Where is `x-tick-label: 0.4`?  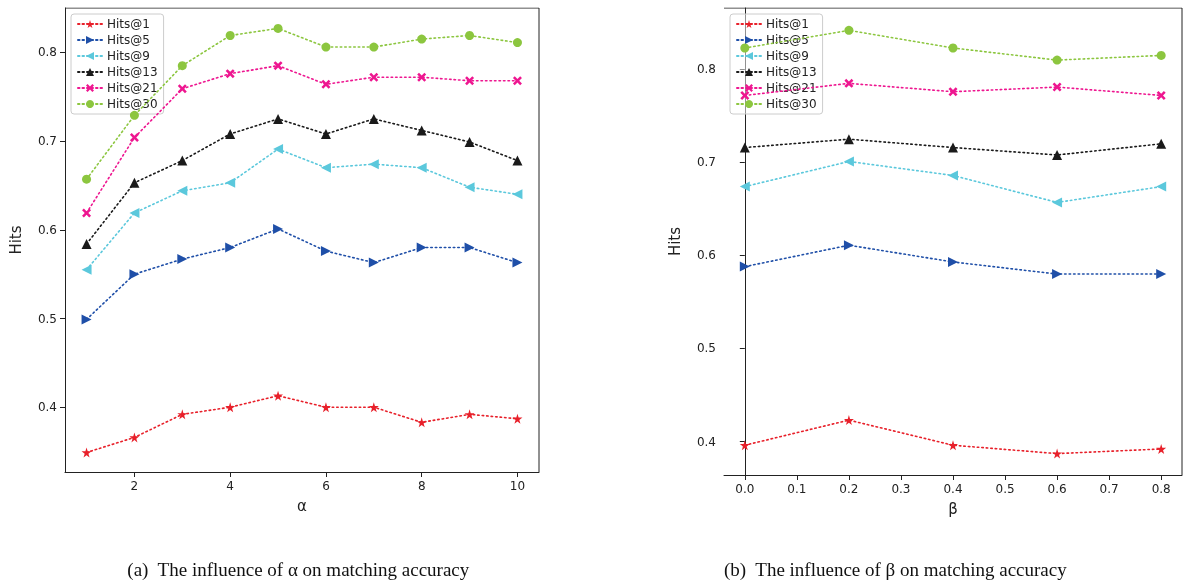 x-tick-label: 0.4 is located at coordinates (953, 489).